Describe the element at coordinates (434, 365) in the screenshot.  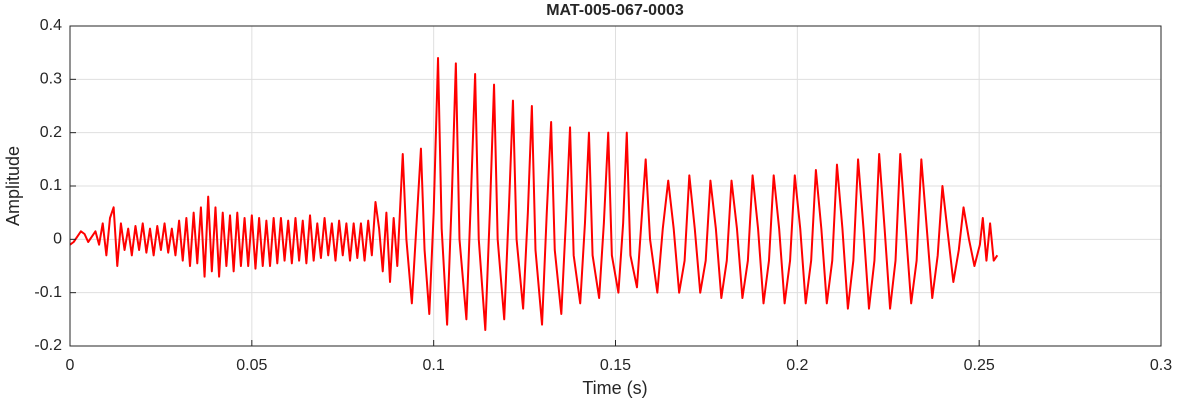
I see `x-tick-label: 0.1` at that location.